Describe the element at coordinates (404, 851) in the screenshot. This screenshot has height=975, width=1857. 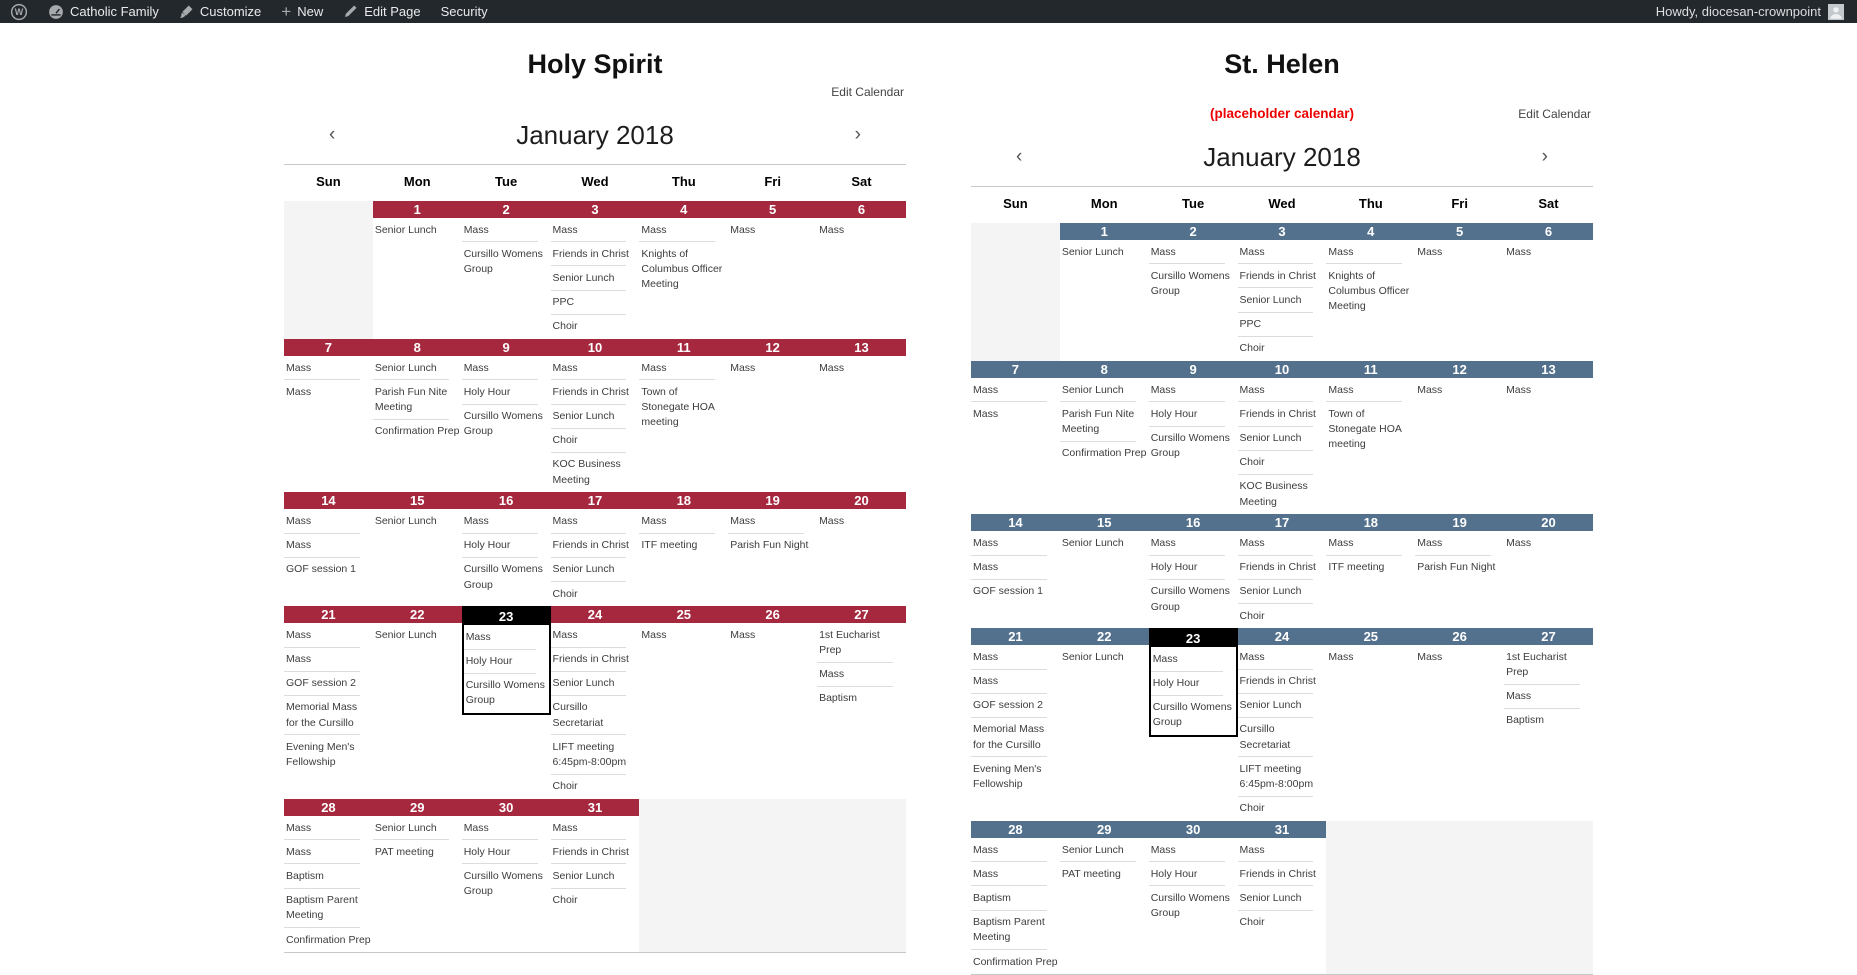
I see `event-item: PAT meeting` at that location.